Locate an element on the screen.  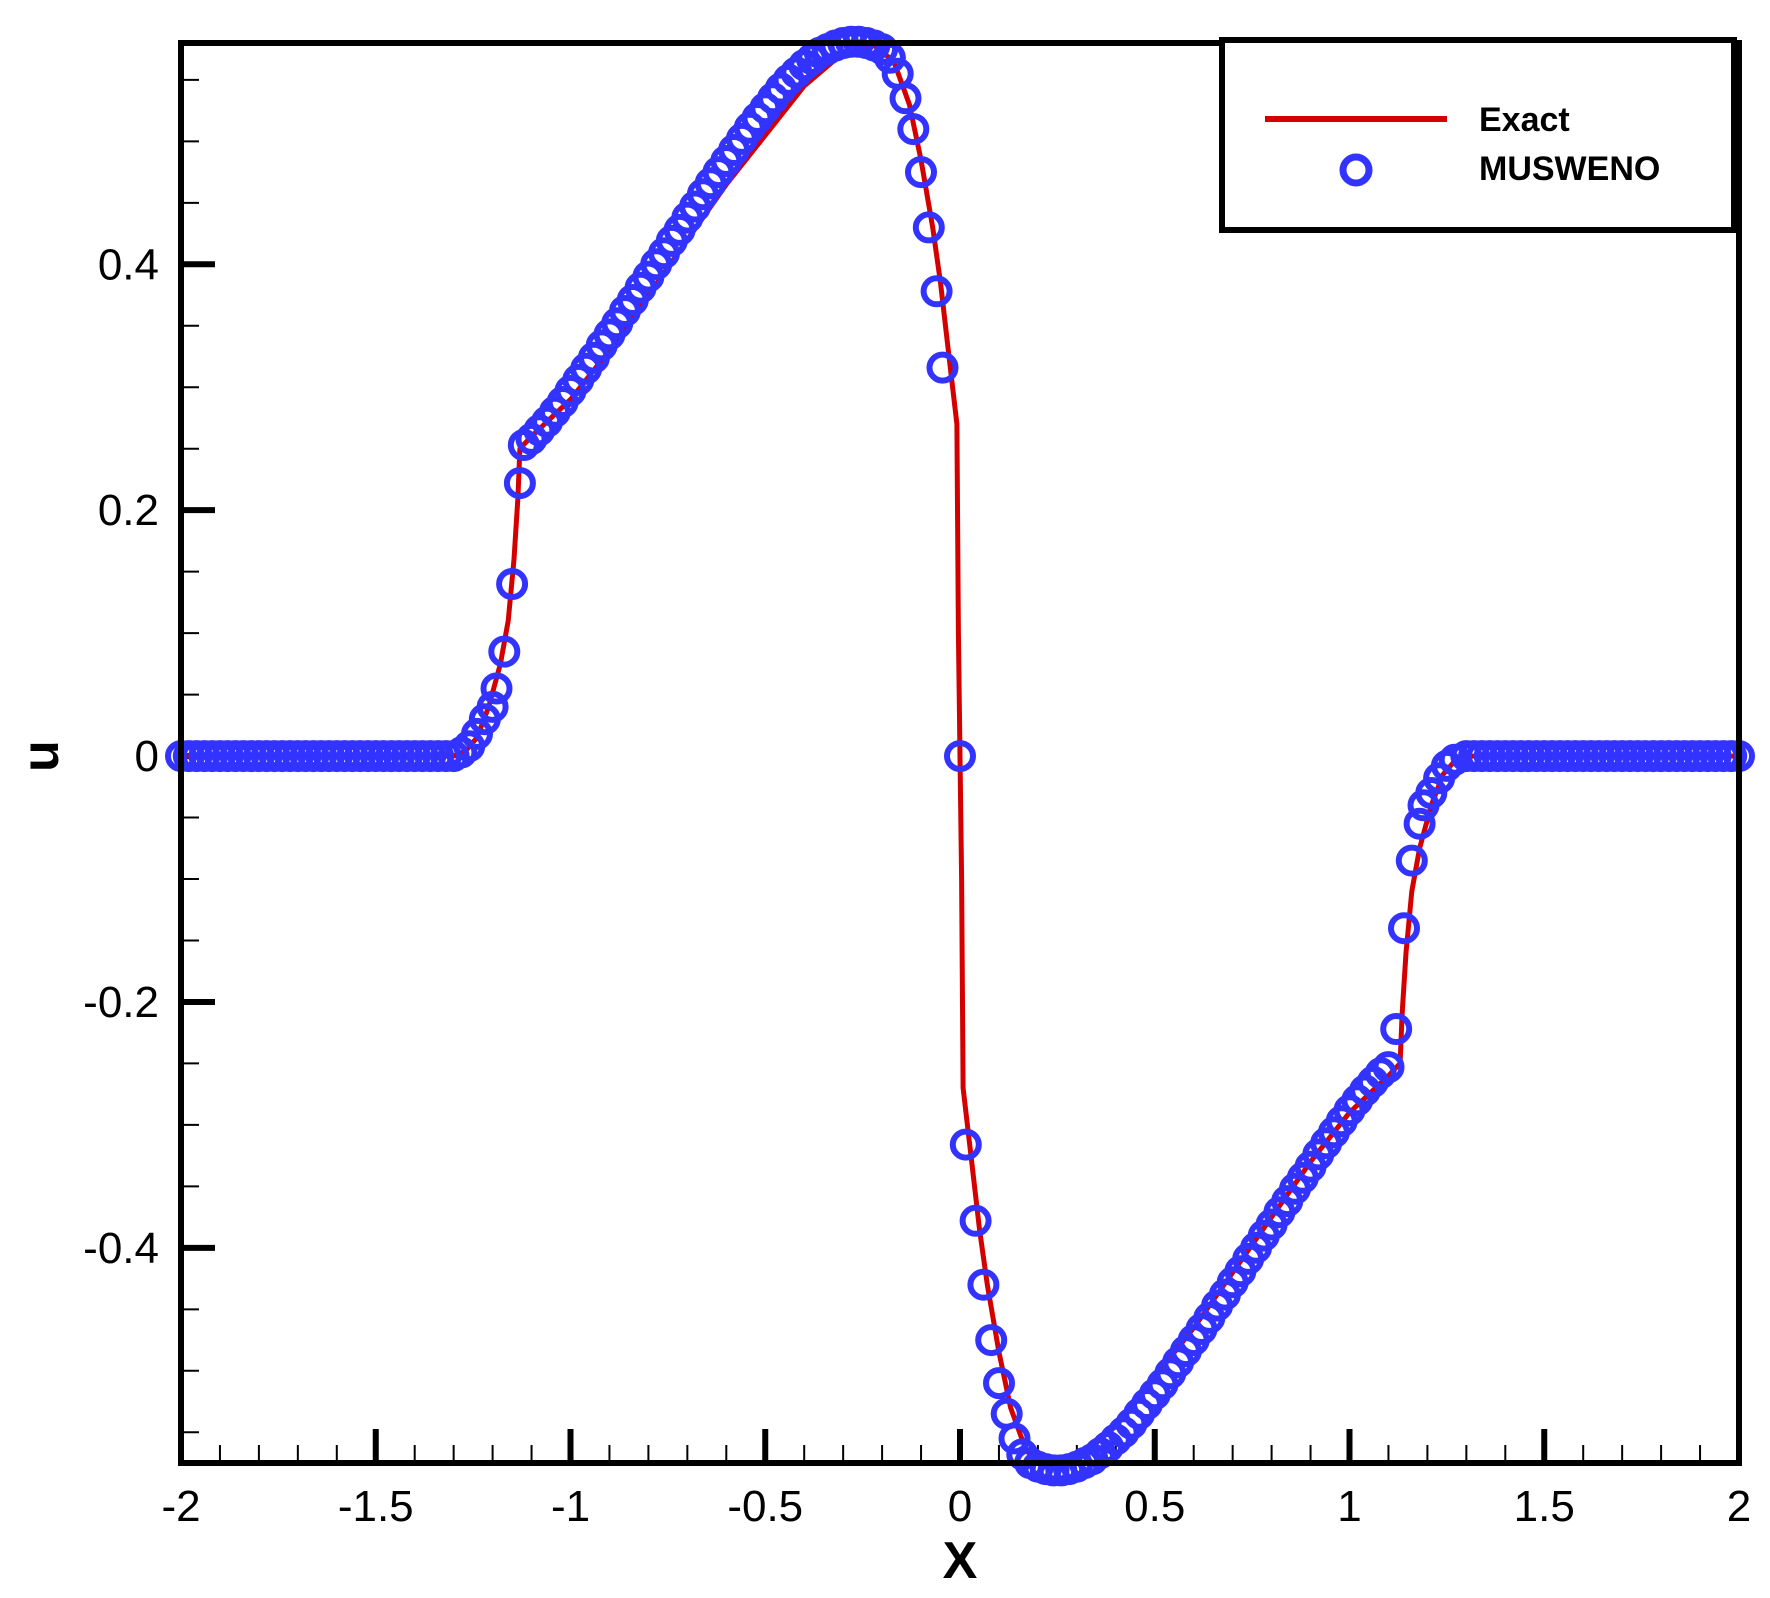
y-axis-title: u is located at coordinates (41, 756).